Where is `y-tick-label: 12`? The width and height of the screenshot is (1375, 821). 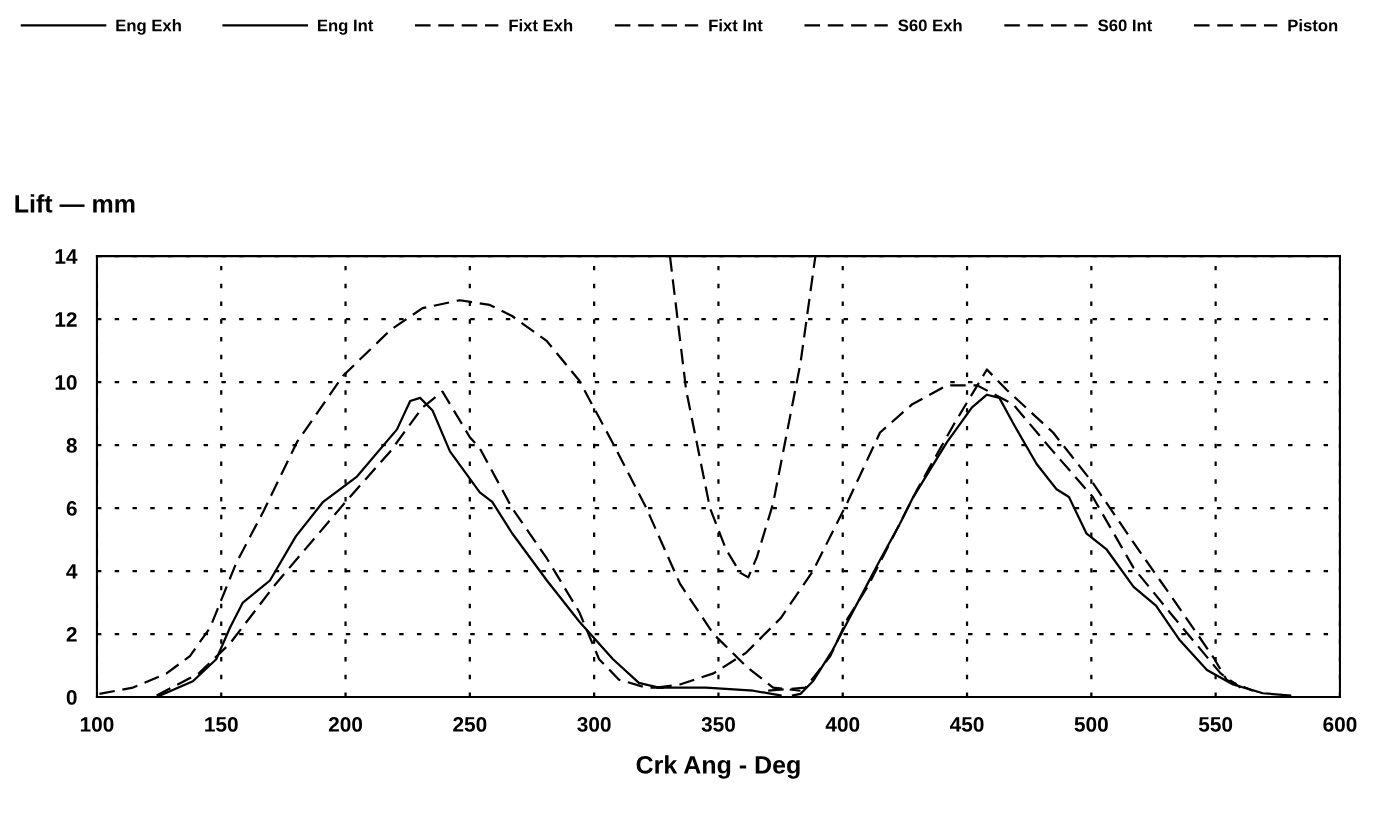
y-tick-label: 12 is located at coordinates (66, 319).